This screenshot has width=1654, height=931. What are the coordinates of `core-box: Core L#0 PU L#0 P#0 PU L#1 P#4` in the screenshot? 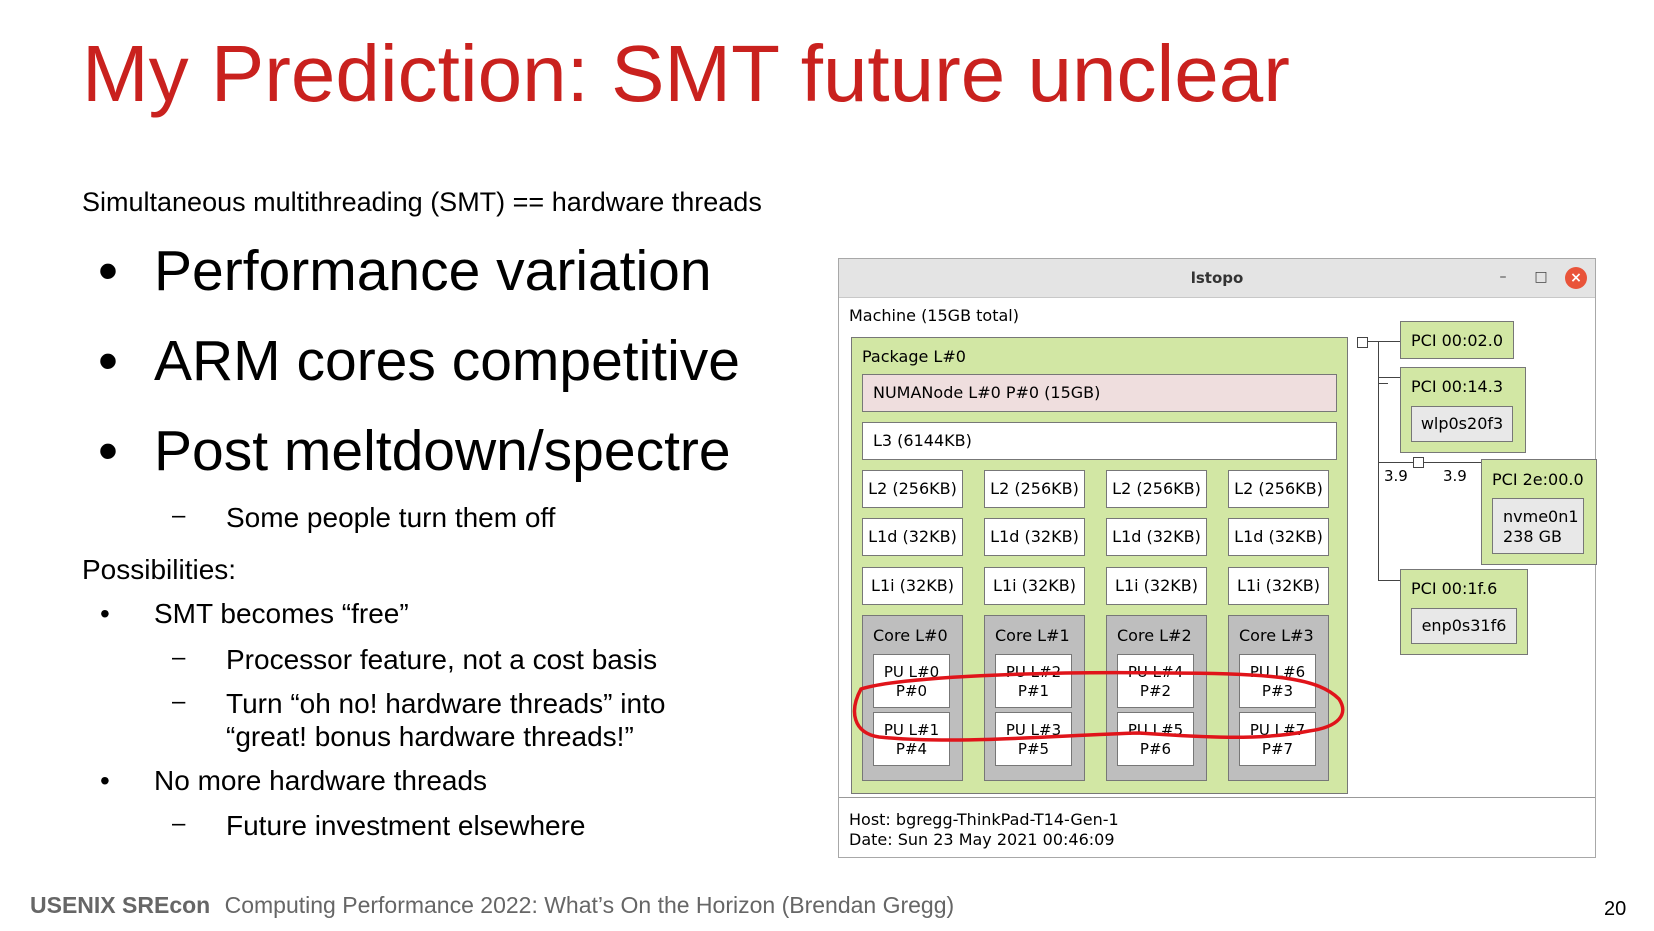 It's located at (912, 698).